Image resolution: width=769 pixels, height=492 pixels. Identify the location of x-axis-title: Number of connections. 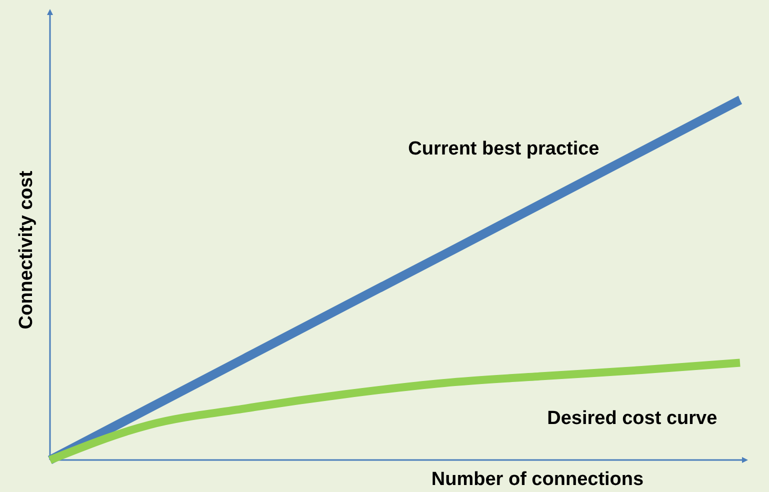
(537, 479).